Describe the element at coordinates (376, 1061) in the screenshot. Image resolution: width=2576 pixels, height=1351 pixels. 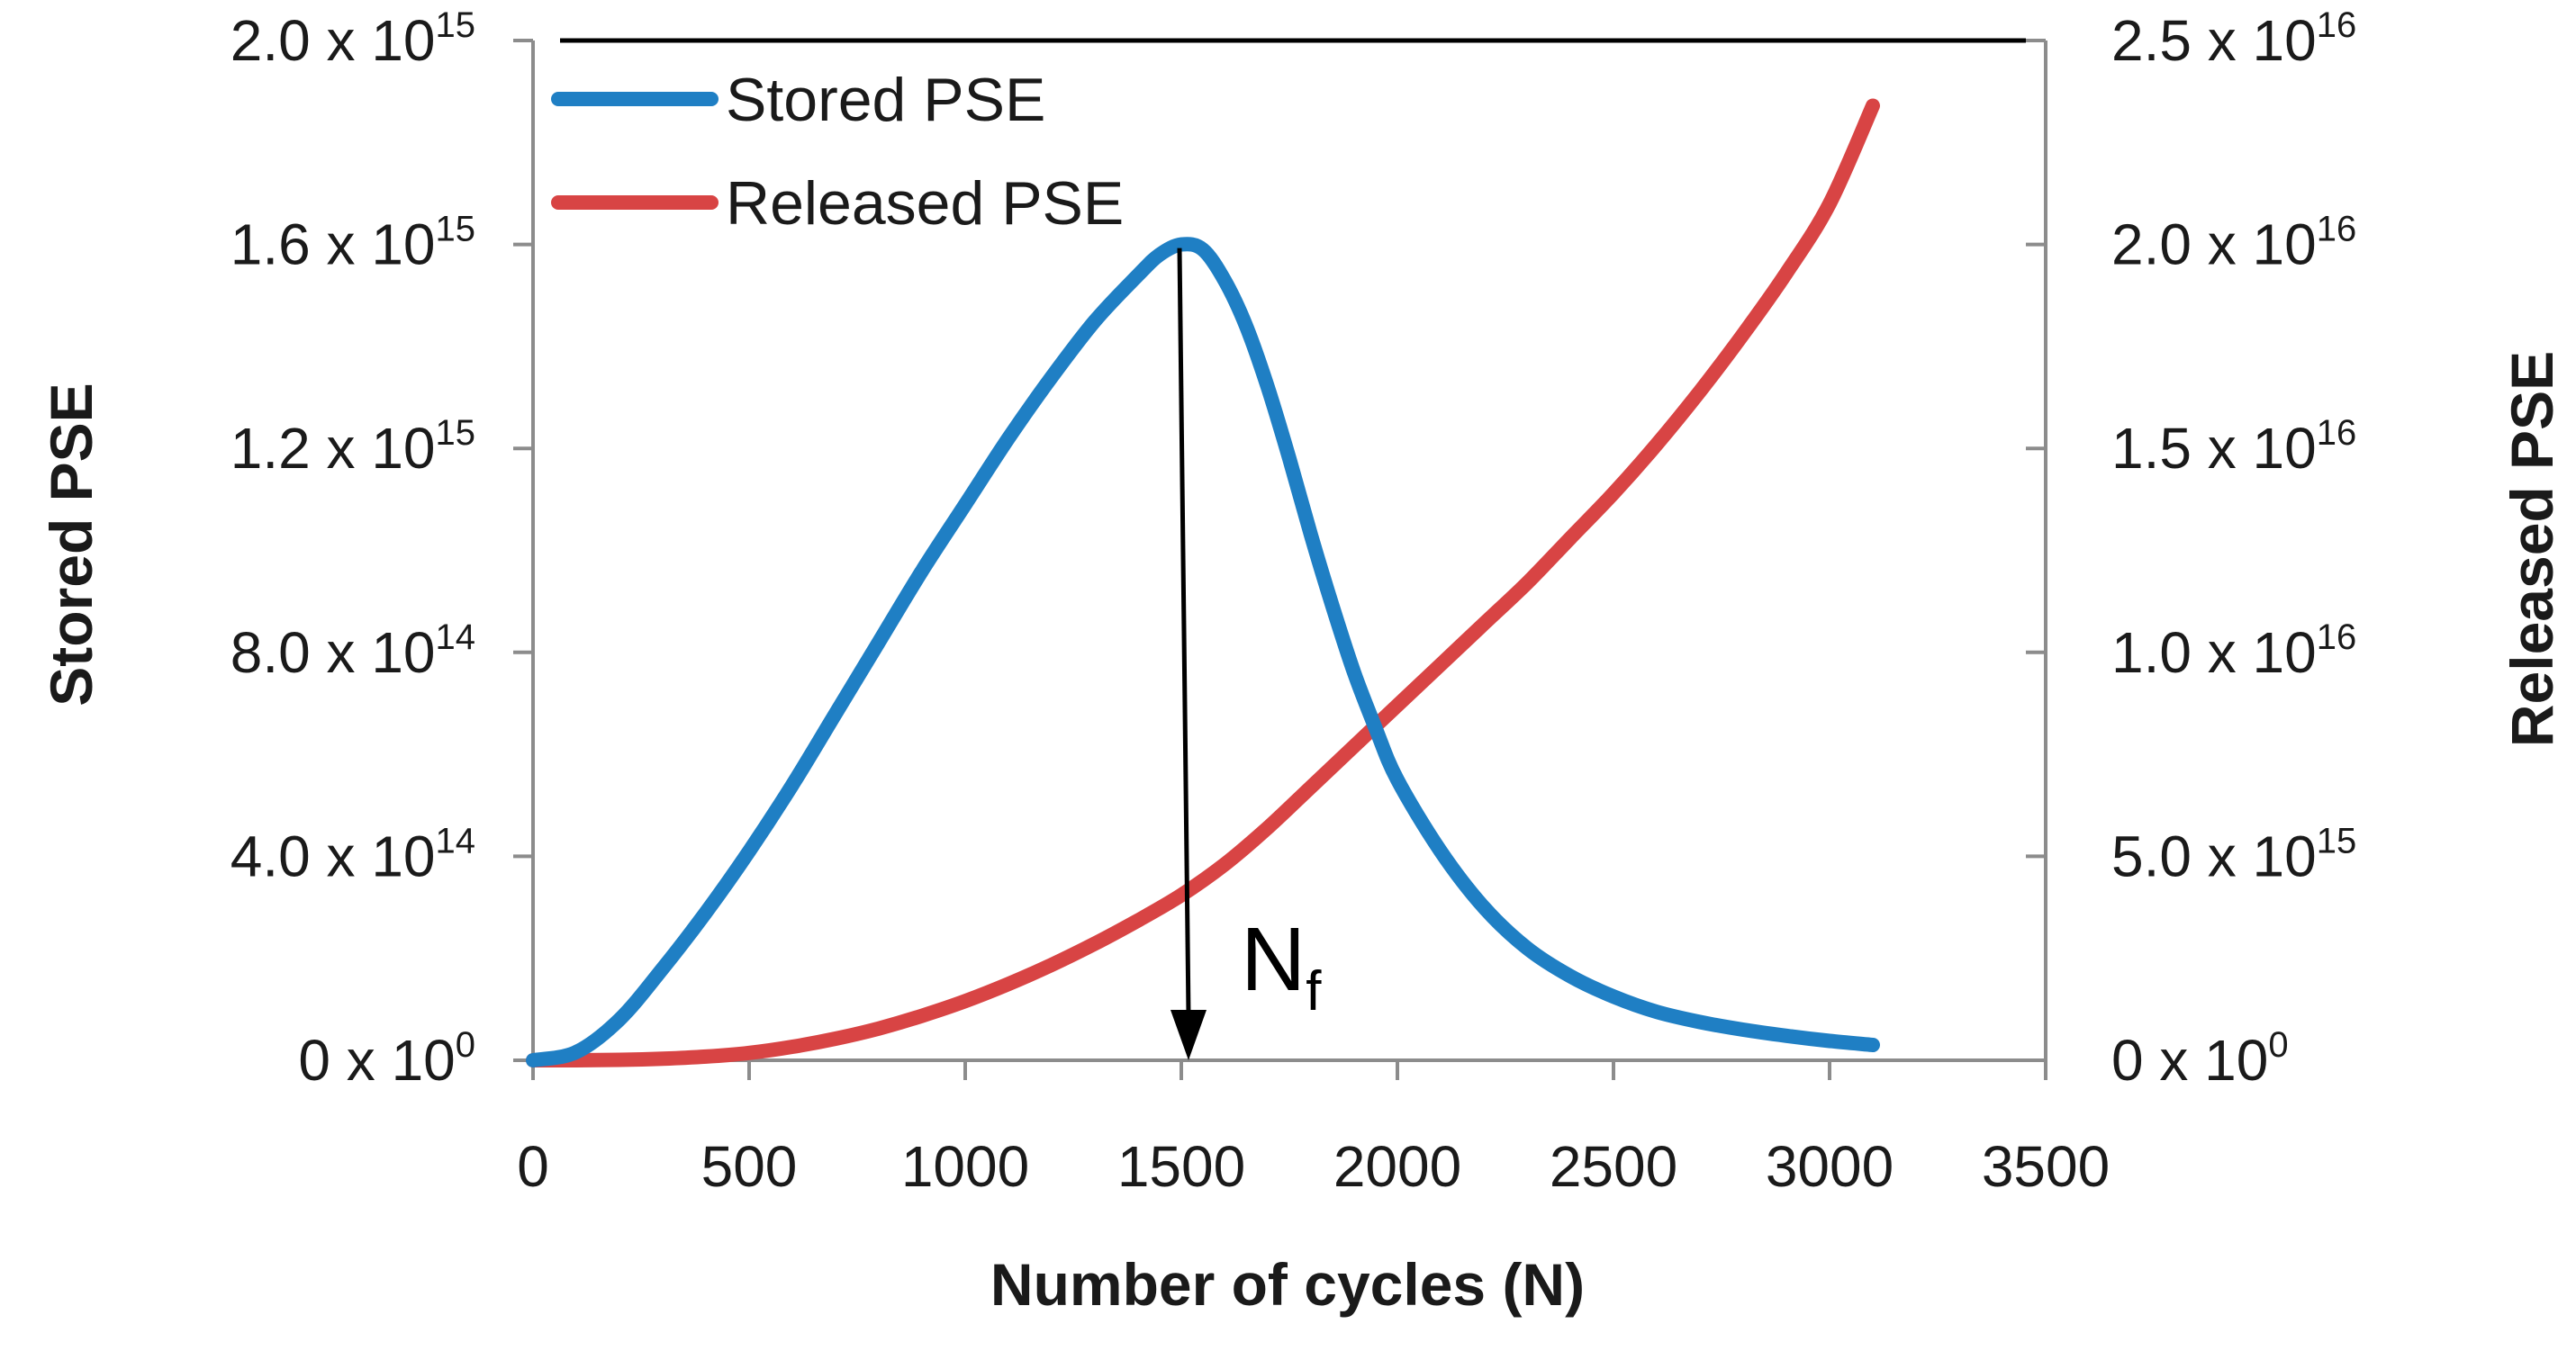
I see `left-y-tick-label-mantissa: 0 x 10` at that location.